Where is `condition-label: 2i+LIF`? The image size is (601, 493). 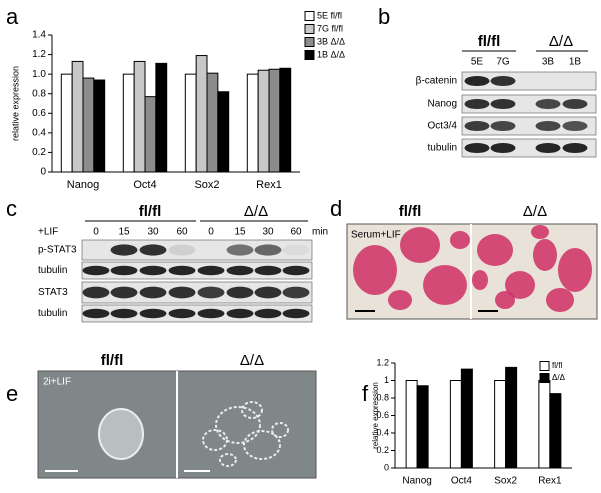 condition-label: 2i+LIF is located at coordinates (57, 382).